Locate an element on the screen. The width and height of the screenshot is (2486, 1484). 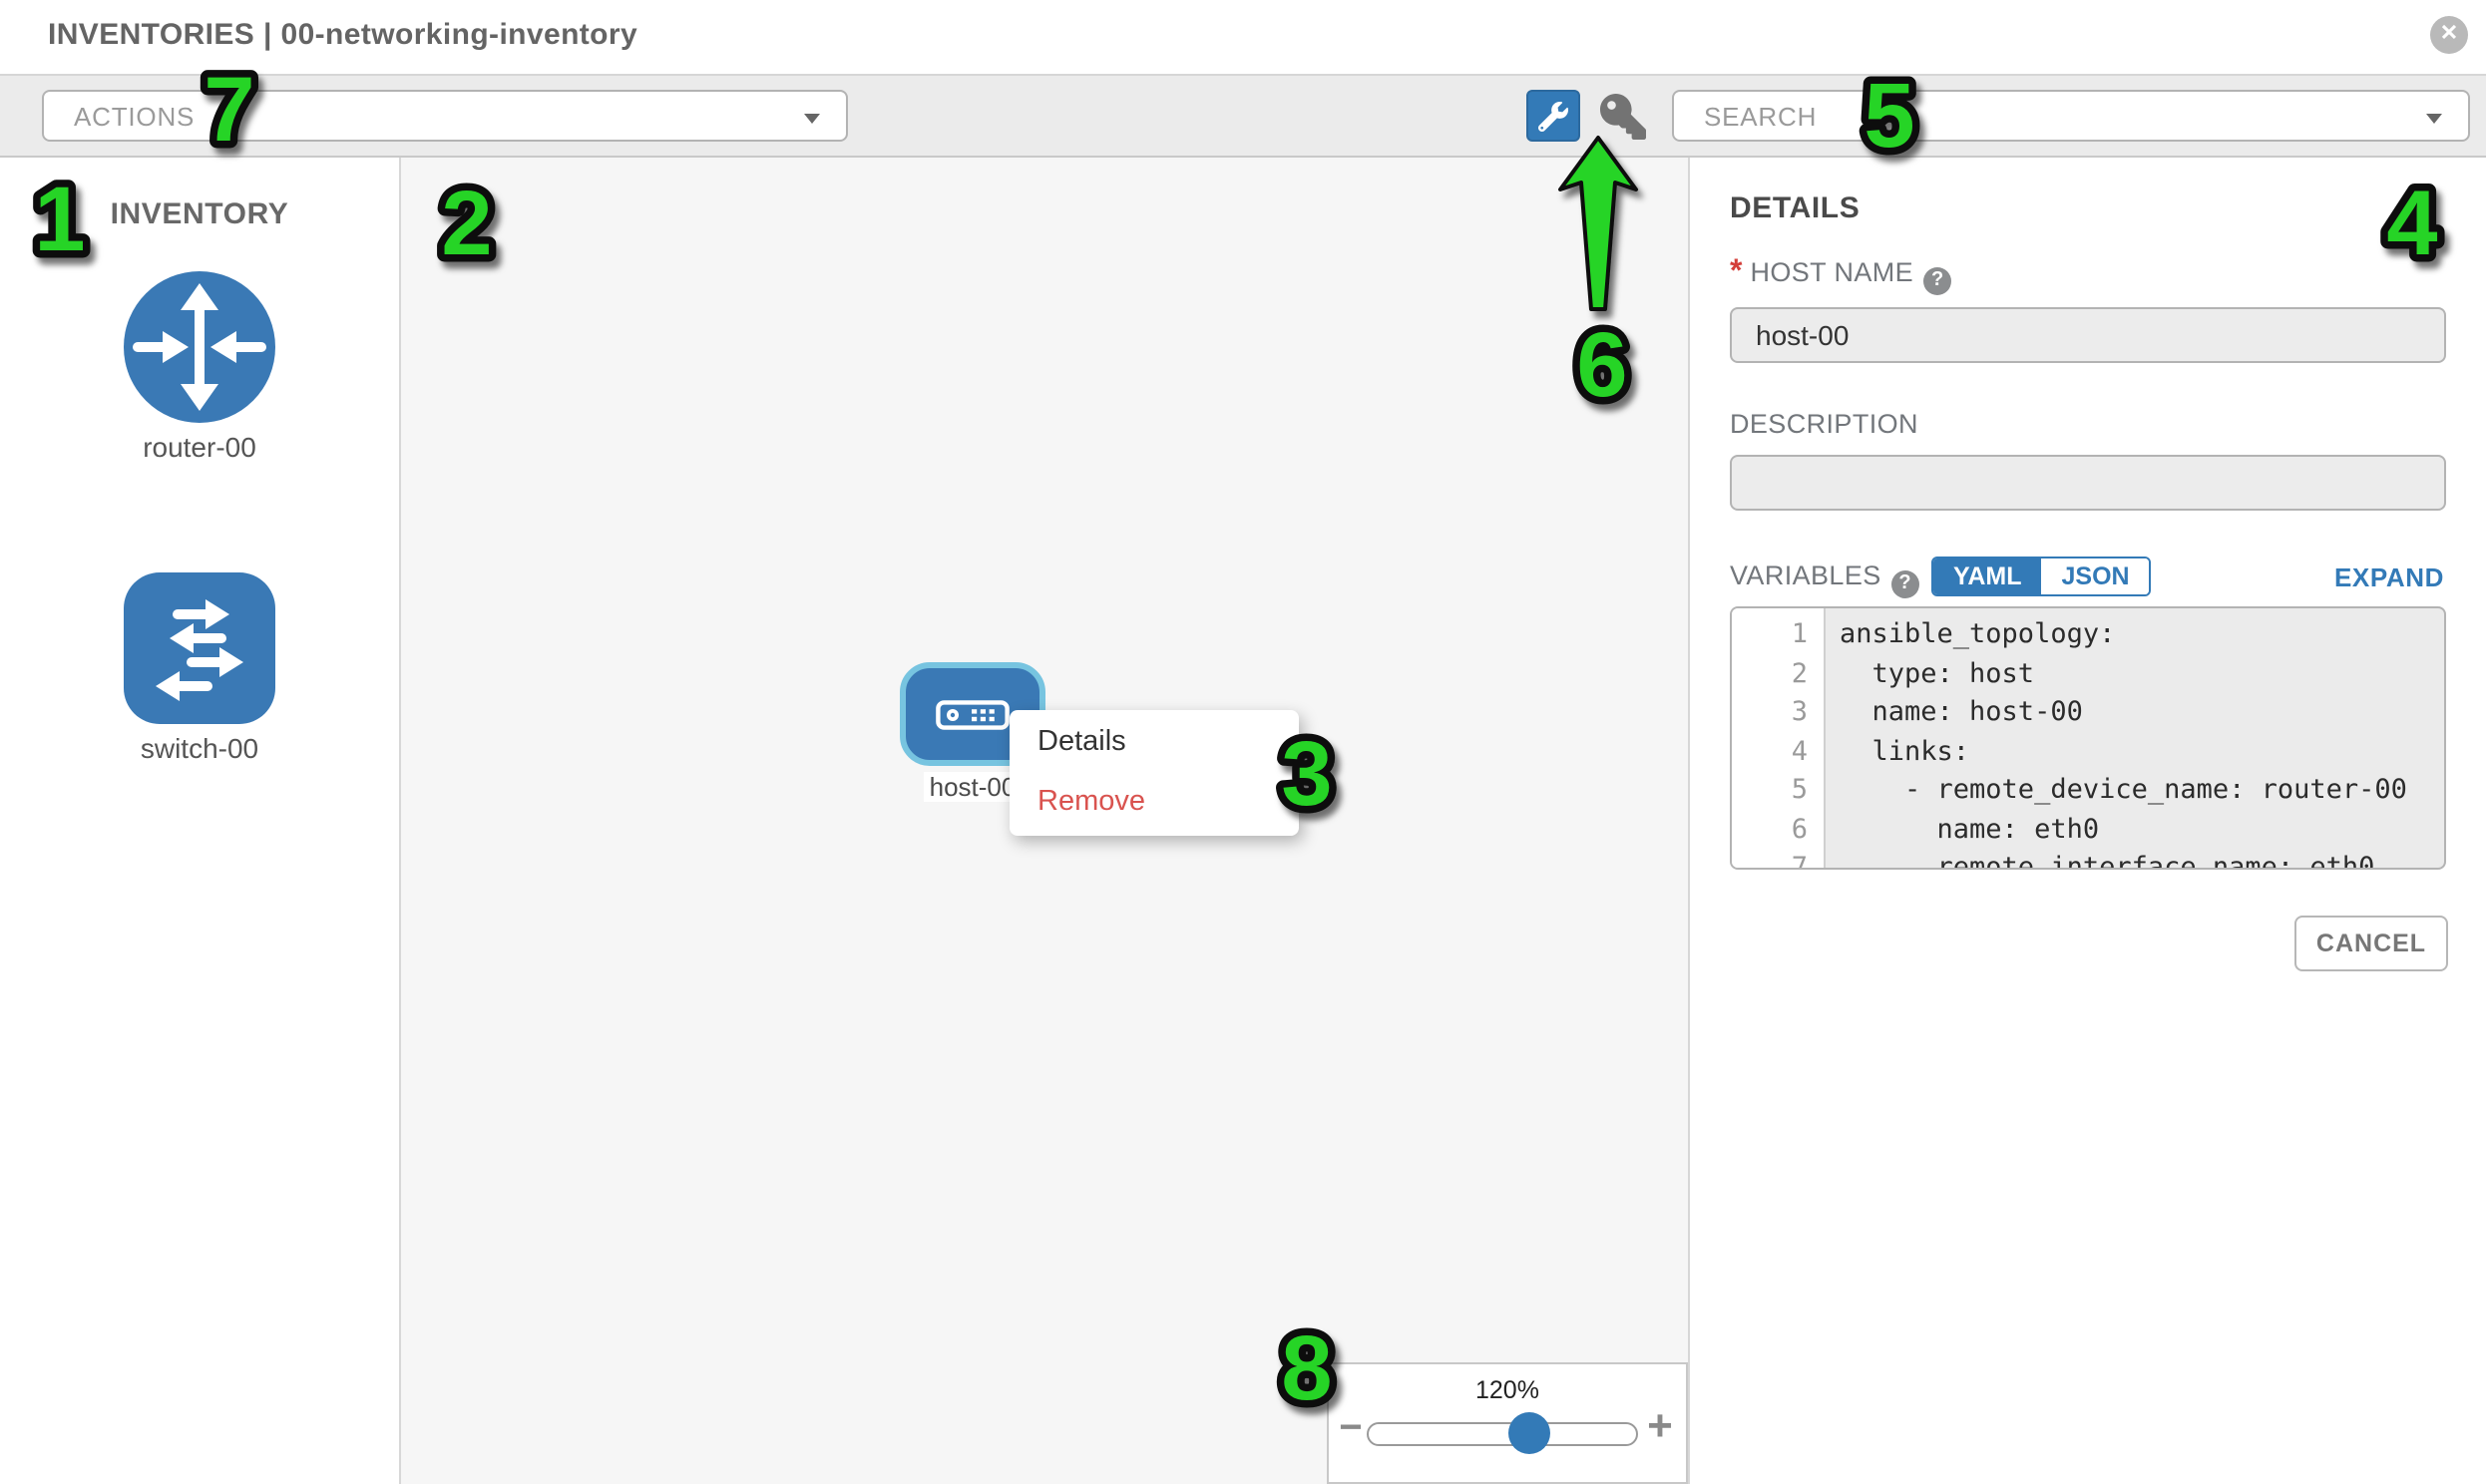
tab-yaml: YAML is located at coordinates (1987, 576).